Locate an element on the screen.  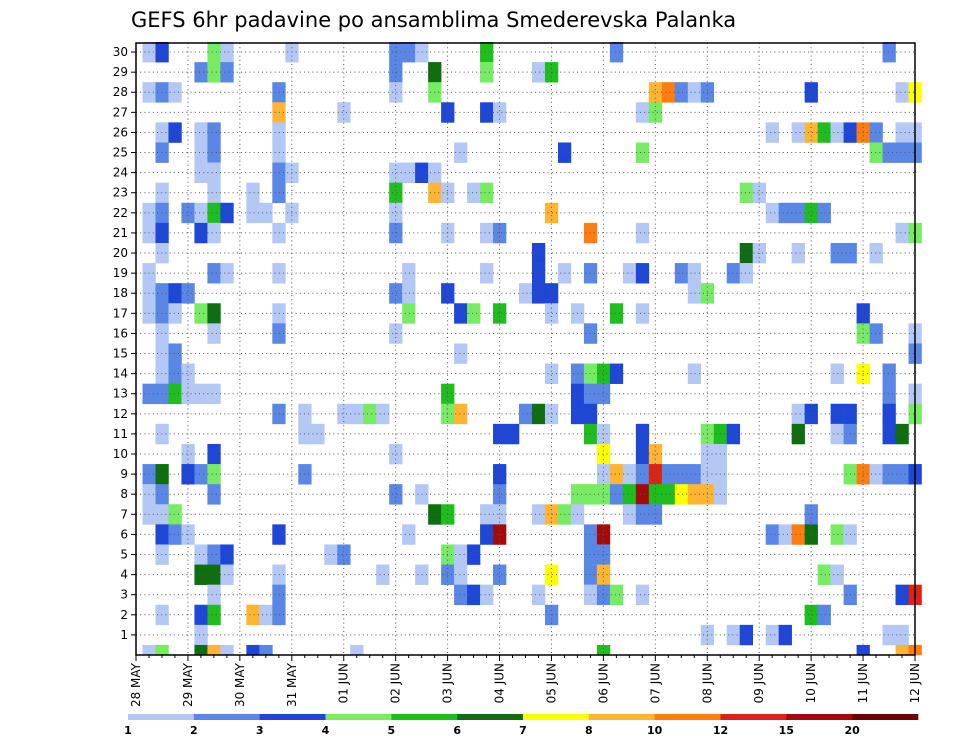
colorbar: 1 2 3 4 5 6 7 8 10 12 15 20 is located at coordinates (521, 725).